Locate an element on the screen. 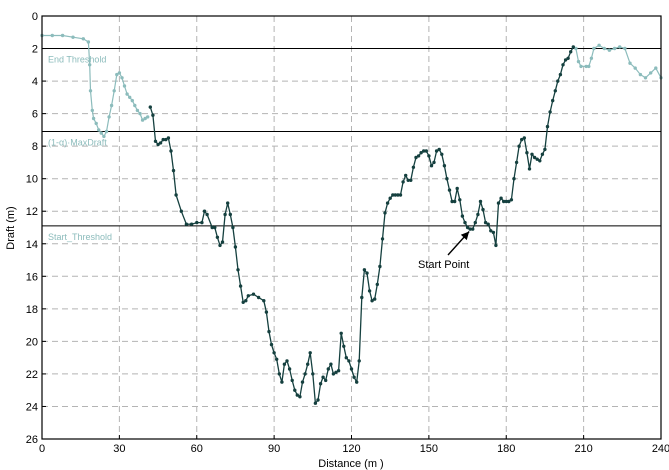 The image size is (669, 470). y-tick-label: 6 is located at coordinates (35, 115).